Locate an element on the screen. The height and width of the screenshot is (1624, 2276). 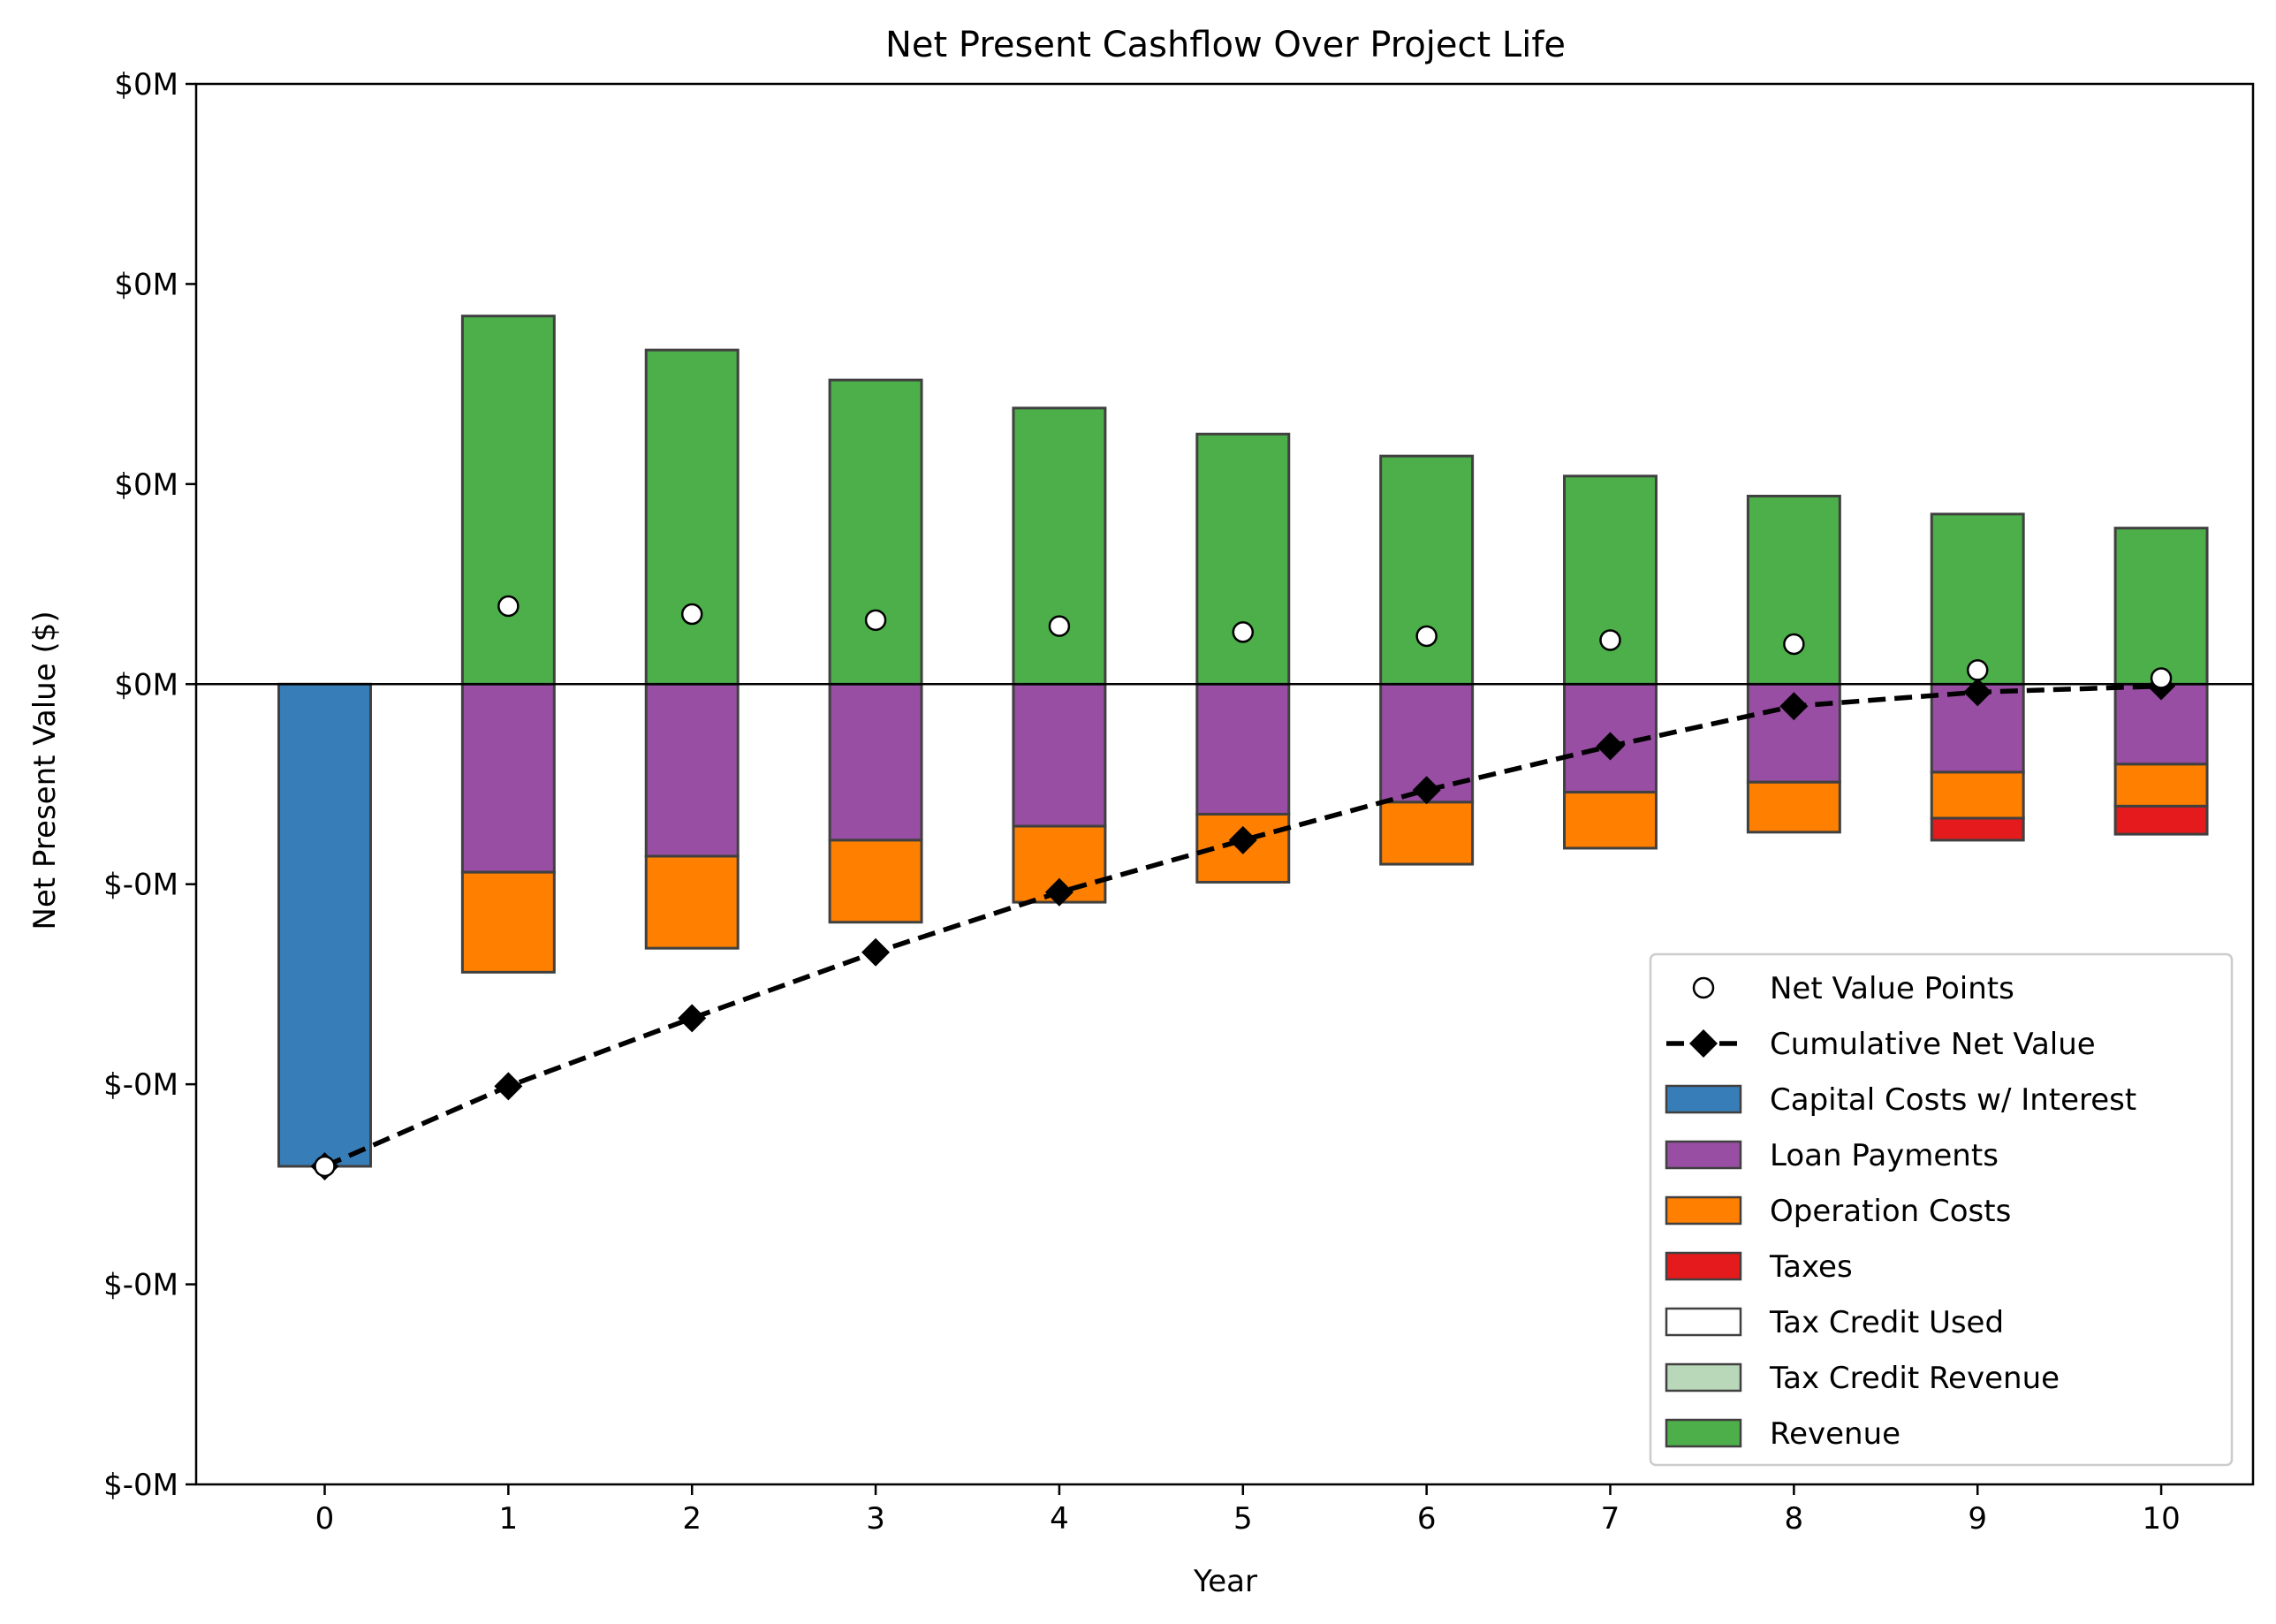
x-tick-label: 6 is located at coordinates (1427, 1519).